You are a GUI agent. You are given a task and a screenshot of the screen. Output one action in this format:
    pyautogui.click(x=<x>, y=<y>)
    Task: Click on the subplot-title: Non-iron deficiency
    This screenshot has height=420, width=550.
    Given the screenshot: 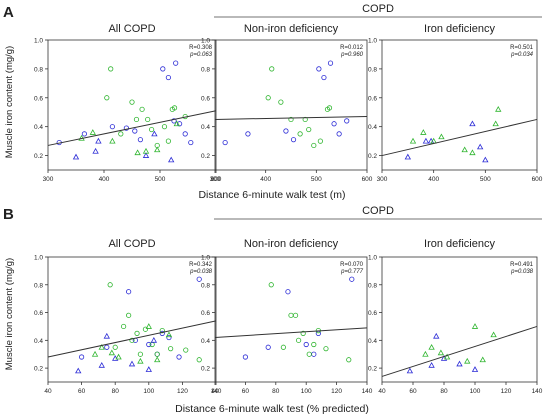 What is the action you would take?
    pyautogui.click(x=291, y=29)
    